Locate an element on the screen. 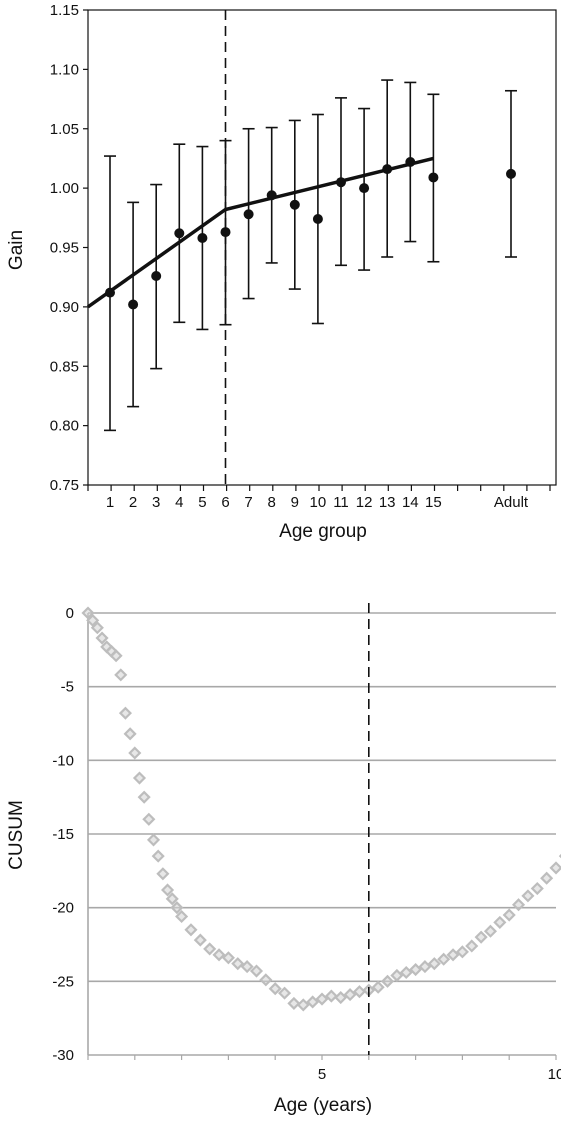  trend-line is located at coordinates (260, 232).